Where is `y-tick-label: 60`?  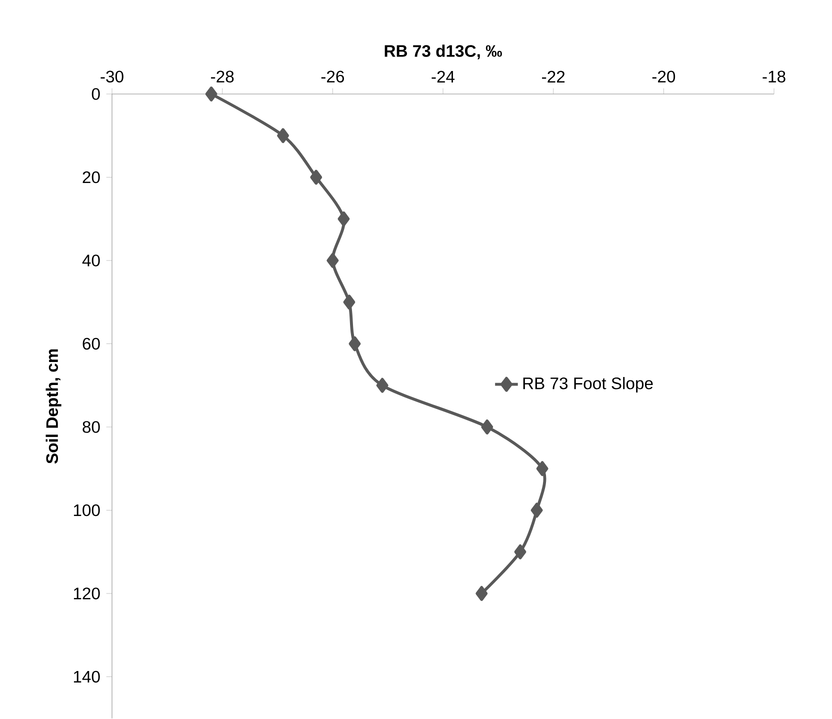
y-tick-label: 60 is located at coordinates (91, 344).